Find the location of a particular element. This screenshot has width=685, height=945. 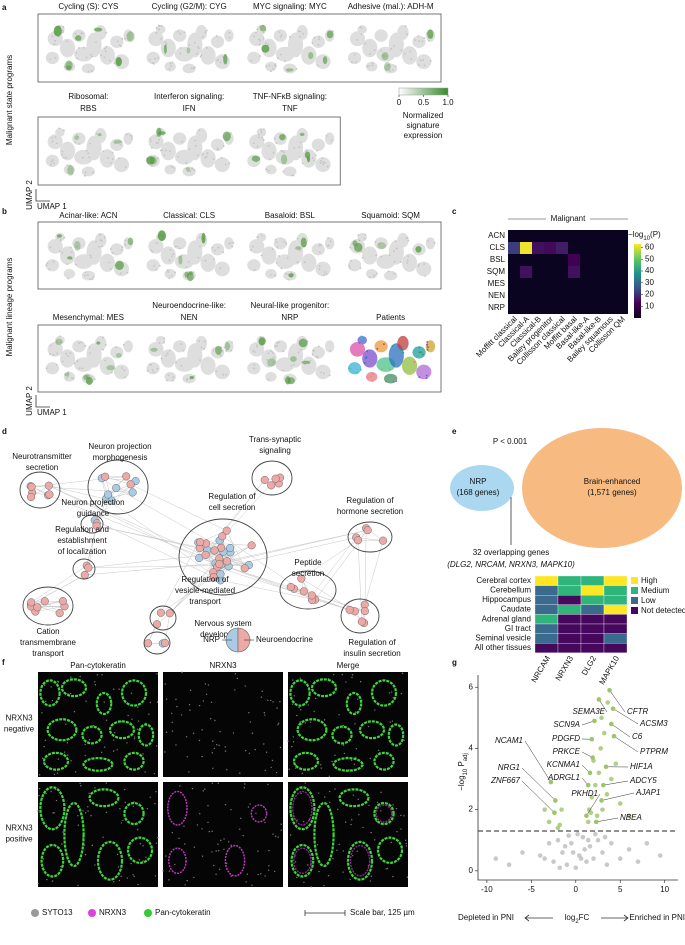

row-label: Caudate is located at coordinates (516, 609).